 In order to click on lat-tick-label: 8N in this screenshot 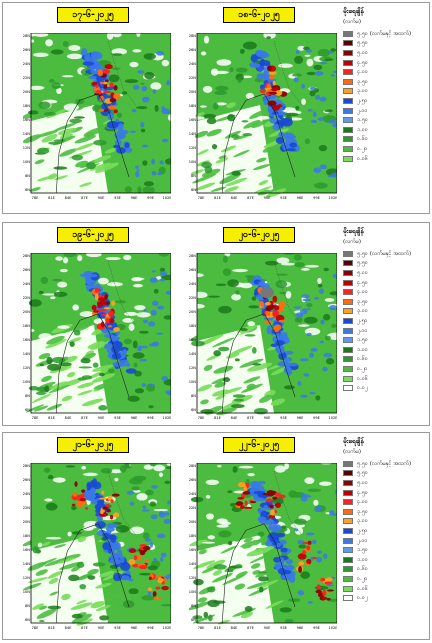, I will do `click(193, 176)`.